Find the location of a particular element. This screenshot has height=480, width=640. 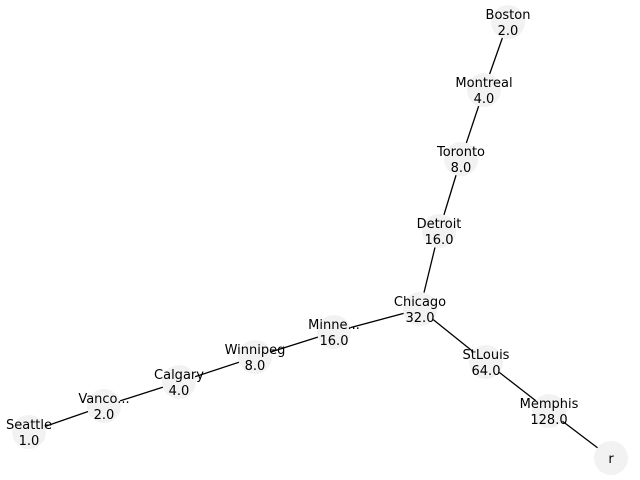

node-label-r: r is located at coordinates (611, 459).